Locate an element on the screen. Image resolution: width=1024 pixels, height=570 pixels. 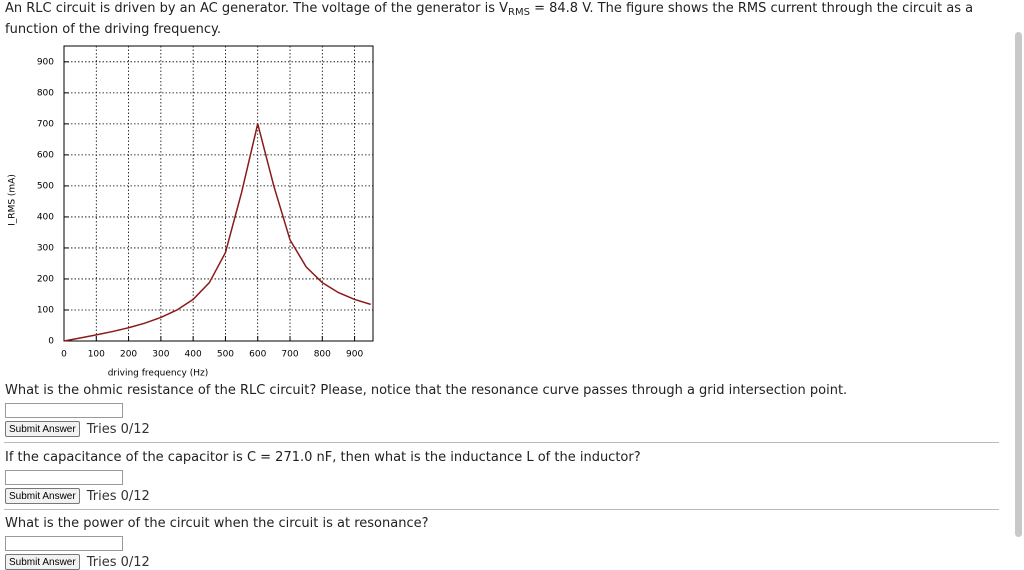
x-tick-label: 700 is located at coordinates (289, 355).